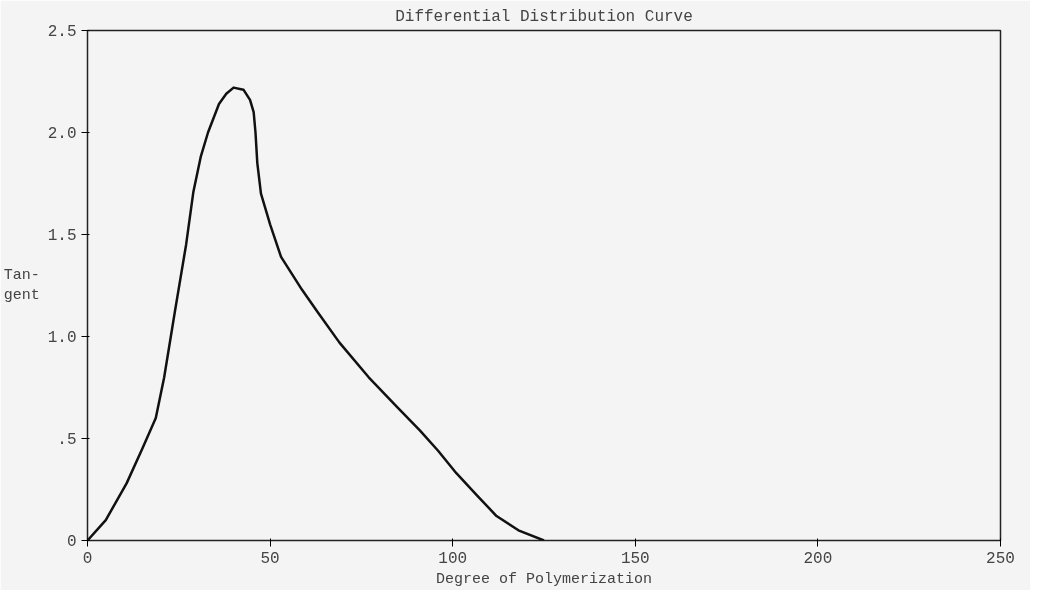 This screenshot has width=1054, height=599. What do you see at coordinates (71, 542) in the screenshot?
I see `y-tick-label: 0` at bounding box center [71, 542].